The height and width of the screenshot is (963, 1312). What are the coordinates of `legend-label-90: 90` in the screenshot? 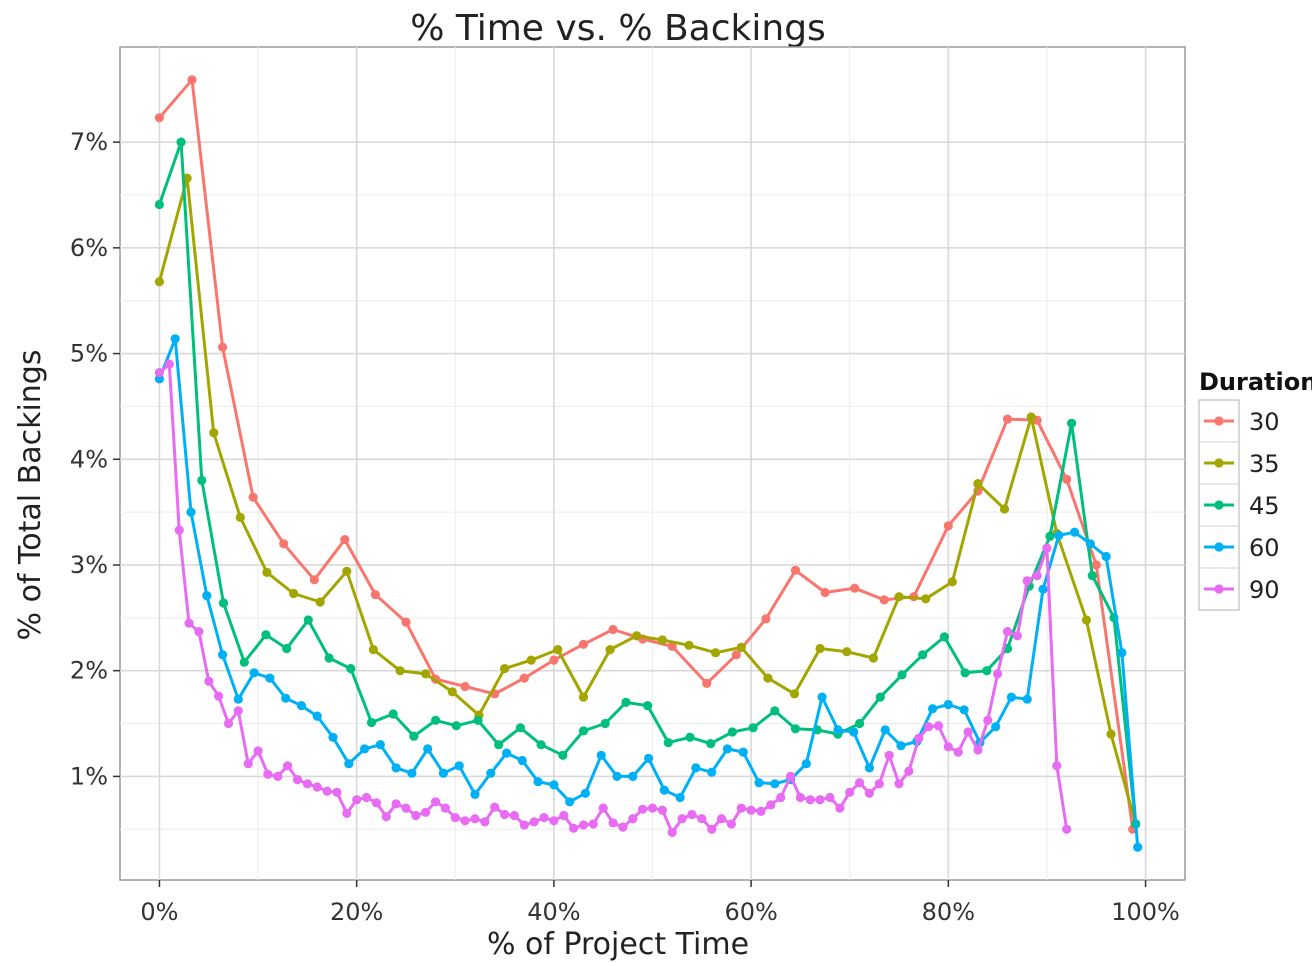 It's located at (1264, 590).